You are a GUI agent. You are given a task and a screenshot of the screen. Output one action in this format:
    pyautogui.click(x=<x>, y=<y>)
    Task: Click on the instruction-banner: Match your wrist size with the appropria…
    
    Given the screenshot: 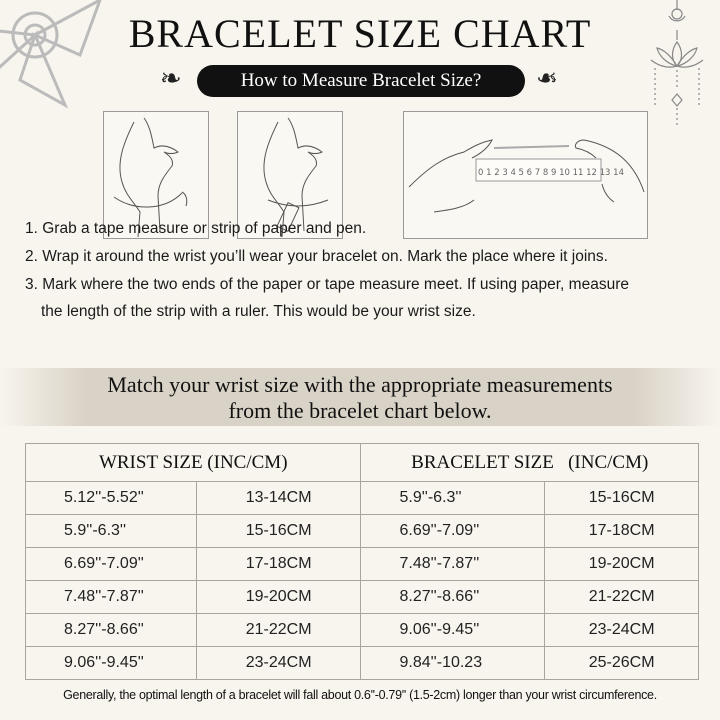 What is the action you would take?
    pyautogui.click(x=360, y=397)
    